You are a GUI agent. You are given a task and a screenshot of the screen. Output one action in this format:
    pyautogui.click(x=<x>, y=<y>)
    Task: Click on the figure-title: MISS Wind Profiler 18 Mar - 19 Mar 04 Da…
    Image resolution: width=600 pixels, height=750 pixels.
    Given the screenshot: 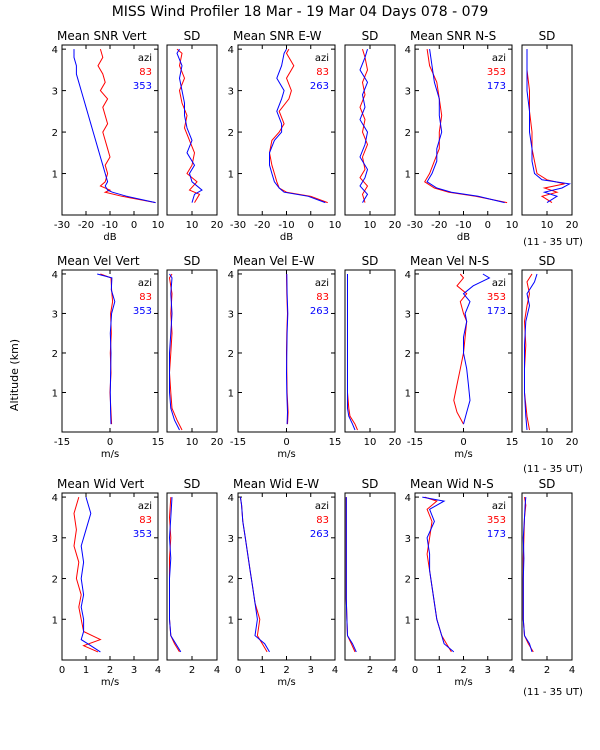 What is the action you would take?
    pyautogui.click(x=300, y=12)
    